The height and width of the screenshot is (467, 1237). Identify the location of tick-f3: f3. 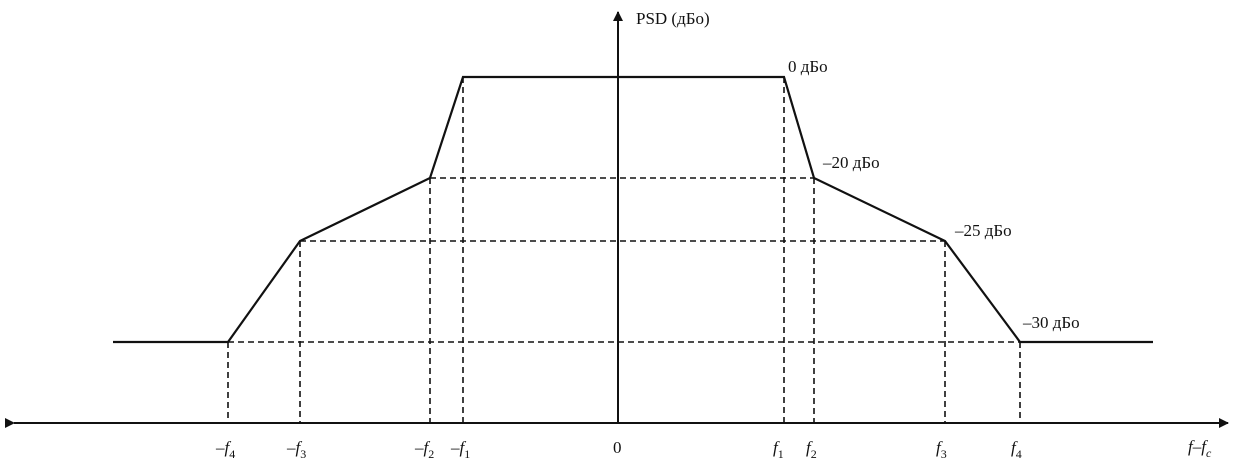
(941, 449).